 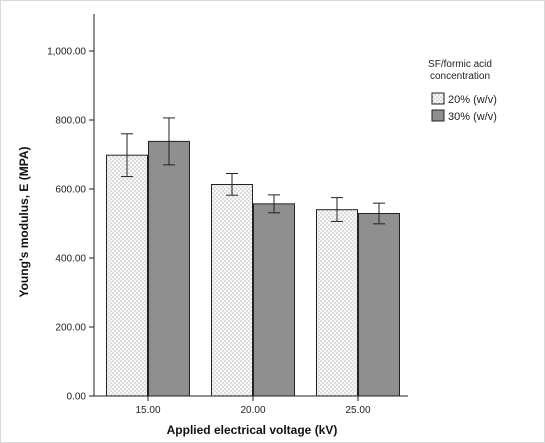 I want to click on legend-label-20: 20% (w/v), so click(x=472, y=100).